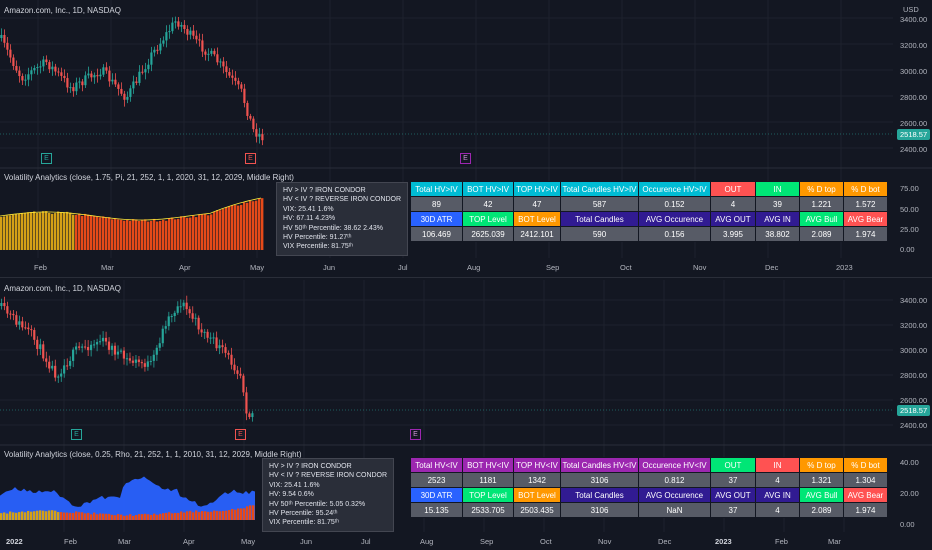 The image size is (932, 550). I want to click on tooltip-line: HV < IV ? REVERSE IRON CONDOR, so click(328, 476).